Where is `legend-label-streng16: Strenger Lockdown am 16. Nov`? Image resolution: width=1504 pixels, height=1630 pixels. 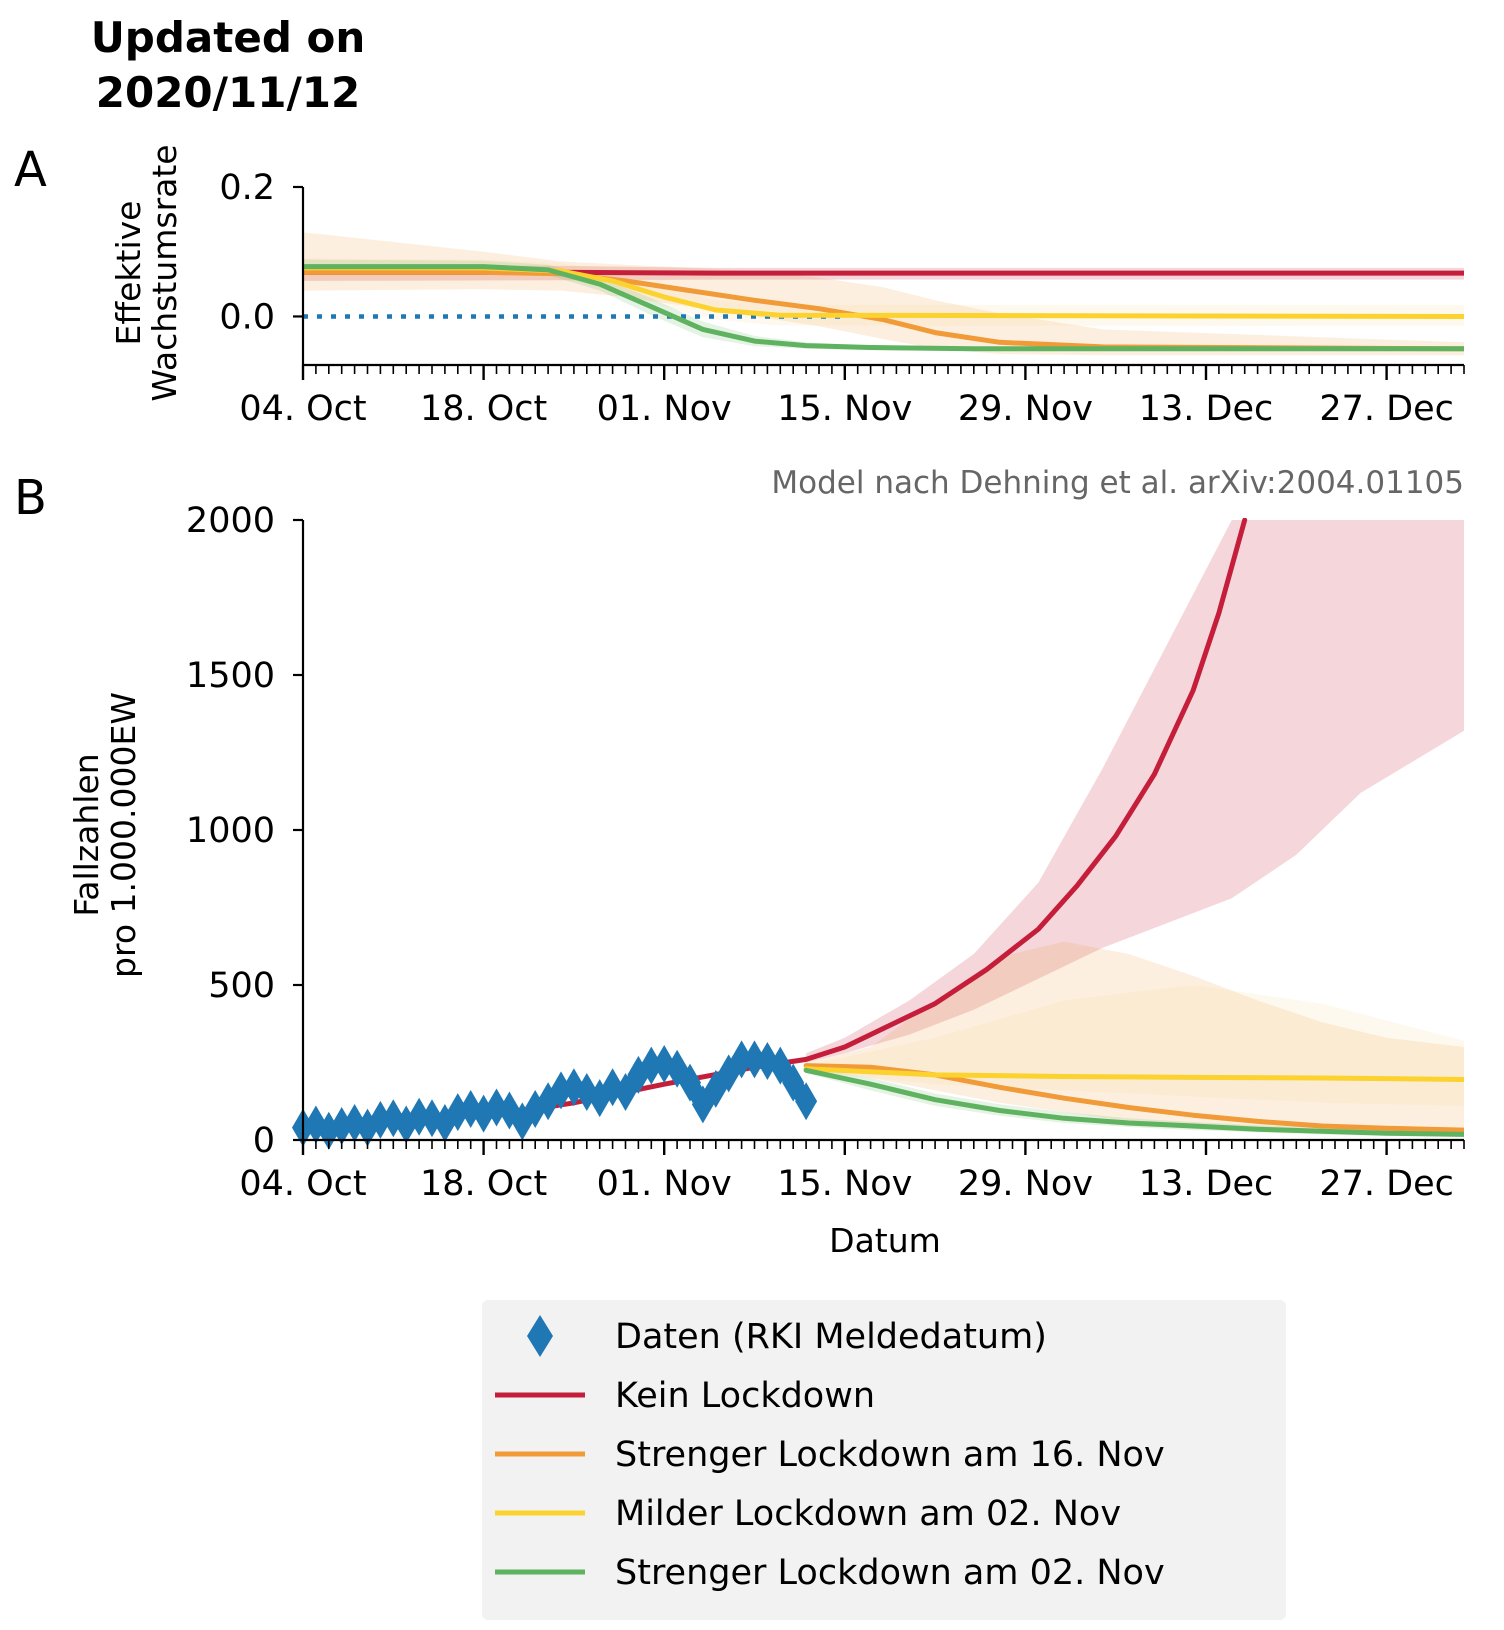 legend-label-streng16: Strenger Lockdown am 16. Nov is located at coordinates (890, 1455).